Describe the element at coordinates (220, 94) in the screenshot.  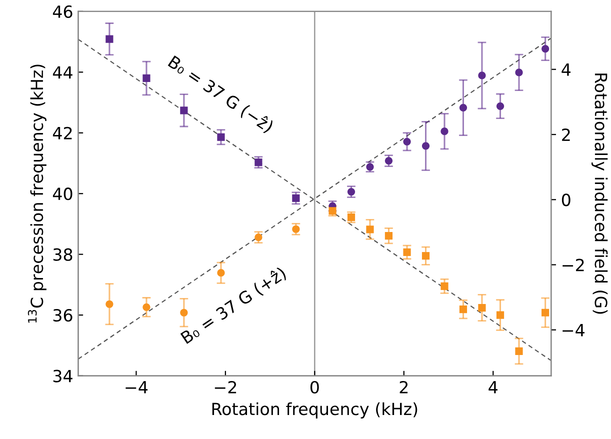
I see `annotation: B₀ = 37 G (−ẑ)` at that location.